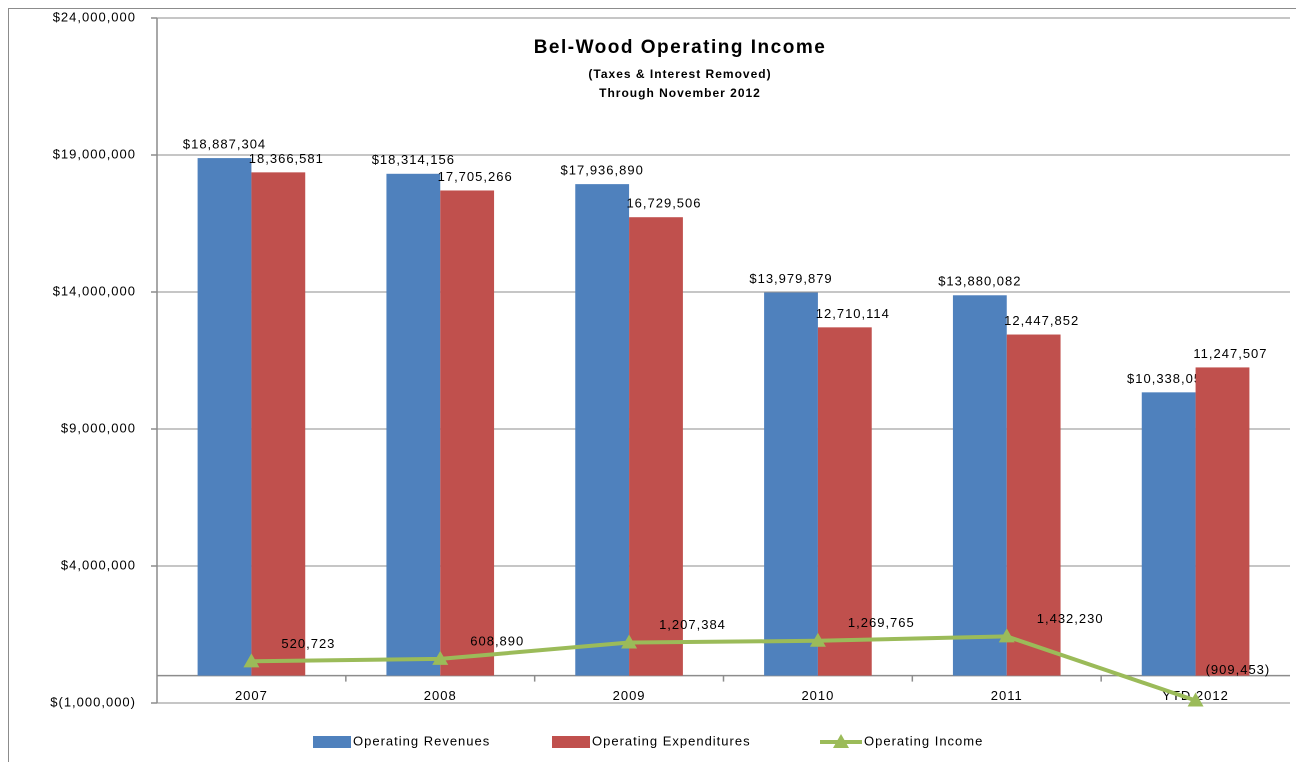 Image resolution: width=1296 pixels, height=762 pixels. Describe the element at coordinates (680, 93) in the screenshot. I see `chart-subtitle: Through November 2012` at that location.